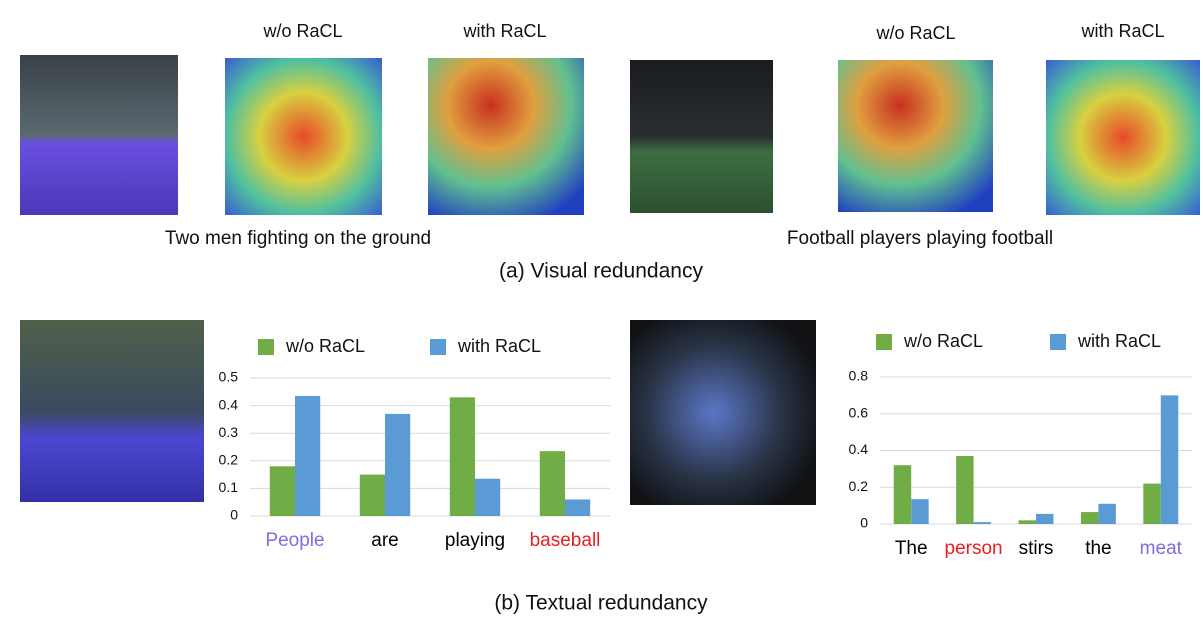  What do you see at coordinates (475, 540) in the screenshot?
I see `x-tick-label: playing` at bounding box center [475, 540].